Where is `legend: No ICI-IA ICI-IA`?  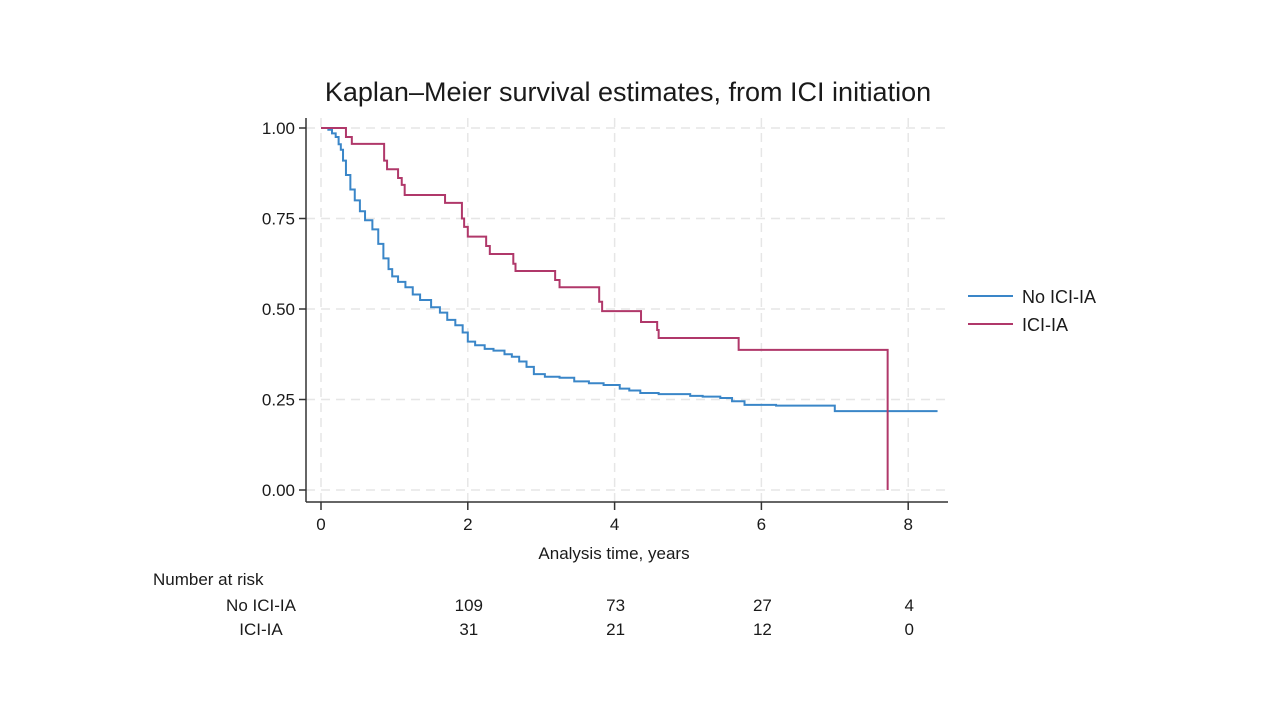 legend: No ICI-IA ICI-IA is located at coordinates (1032, 311).